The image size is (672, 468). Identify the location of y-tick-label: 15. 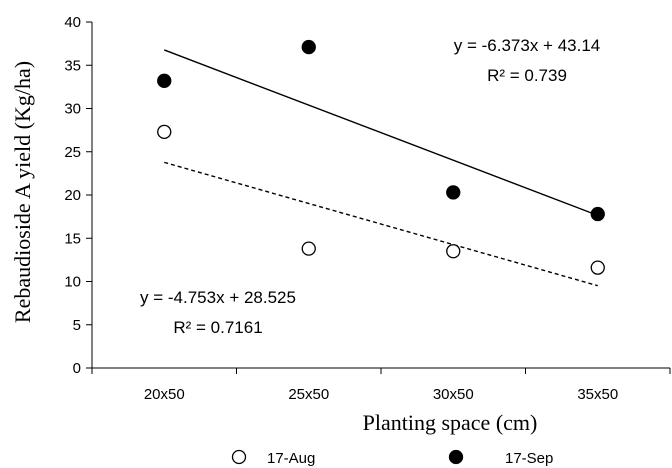
(72, 238).